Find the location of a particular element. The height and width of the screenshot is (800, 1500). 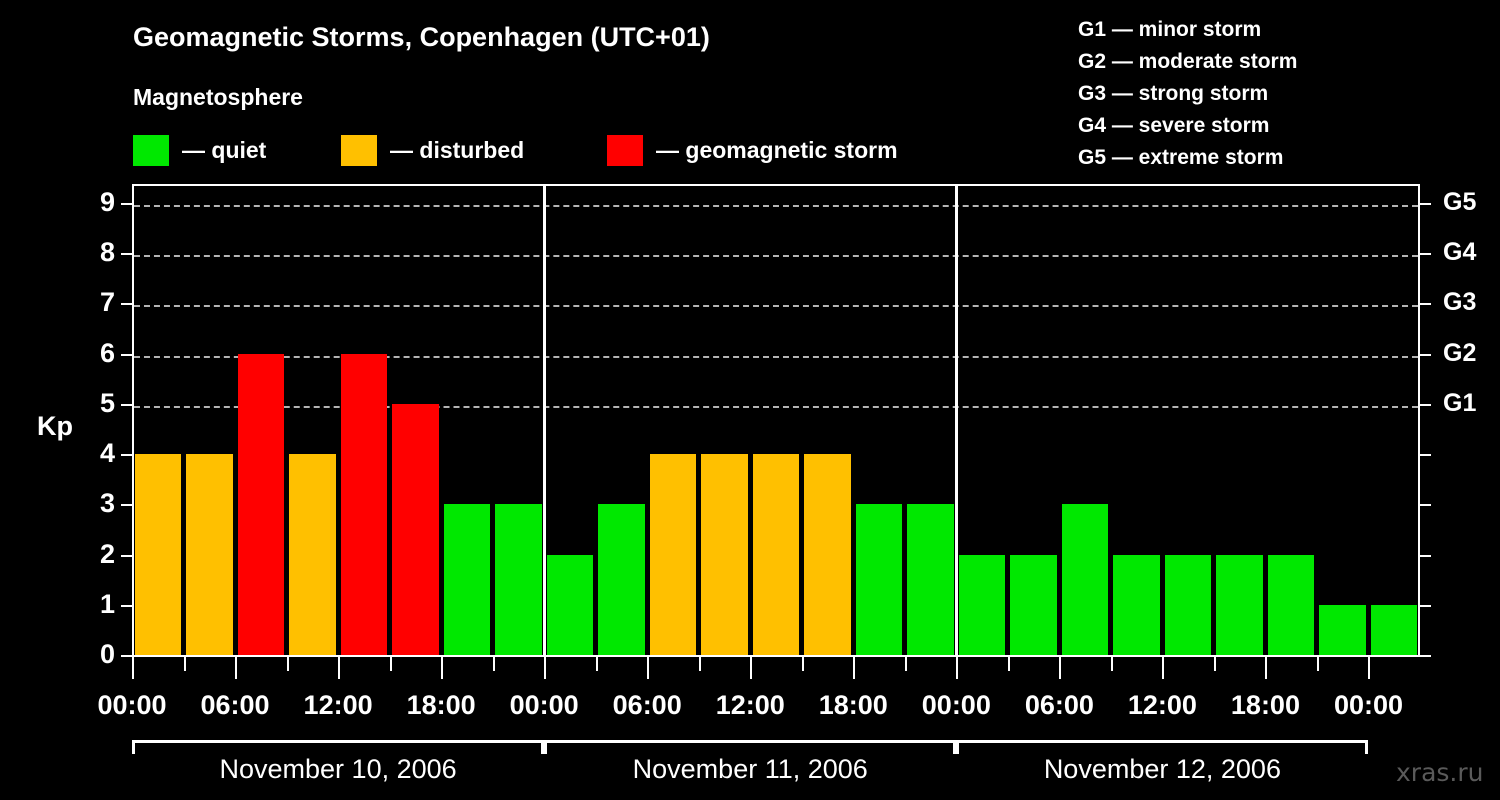

legend-label-quiet: — quiet is located at coordinates (224, 149).